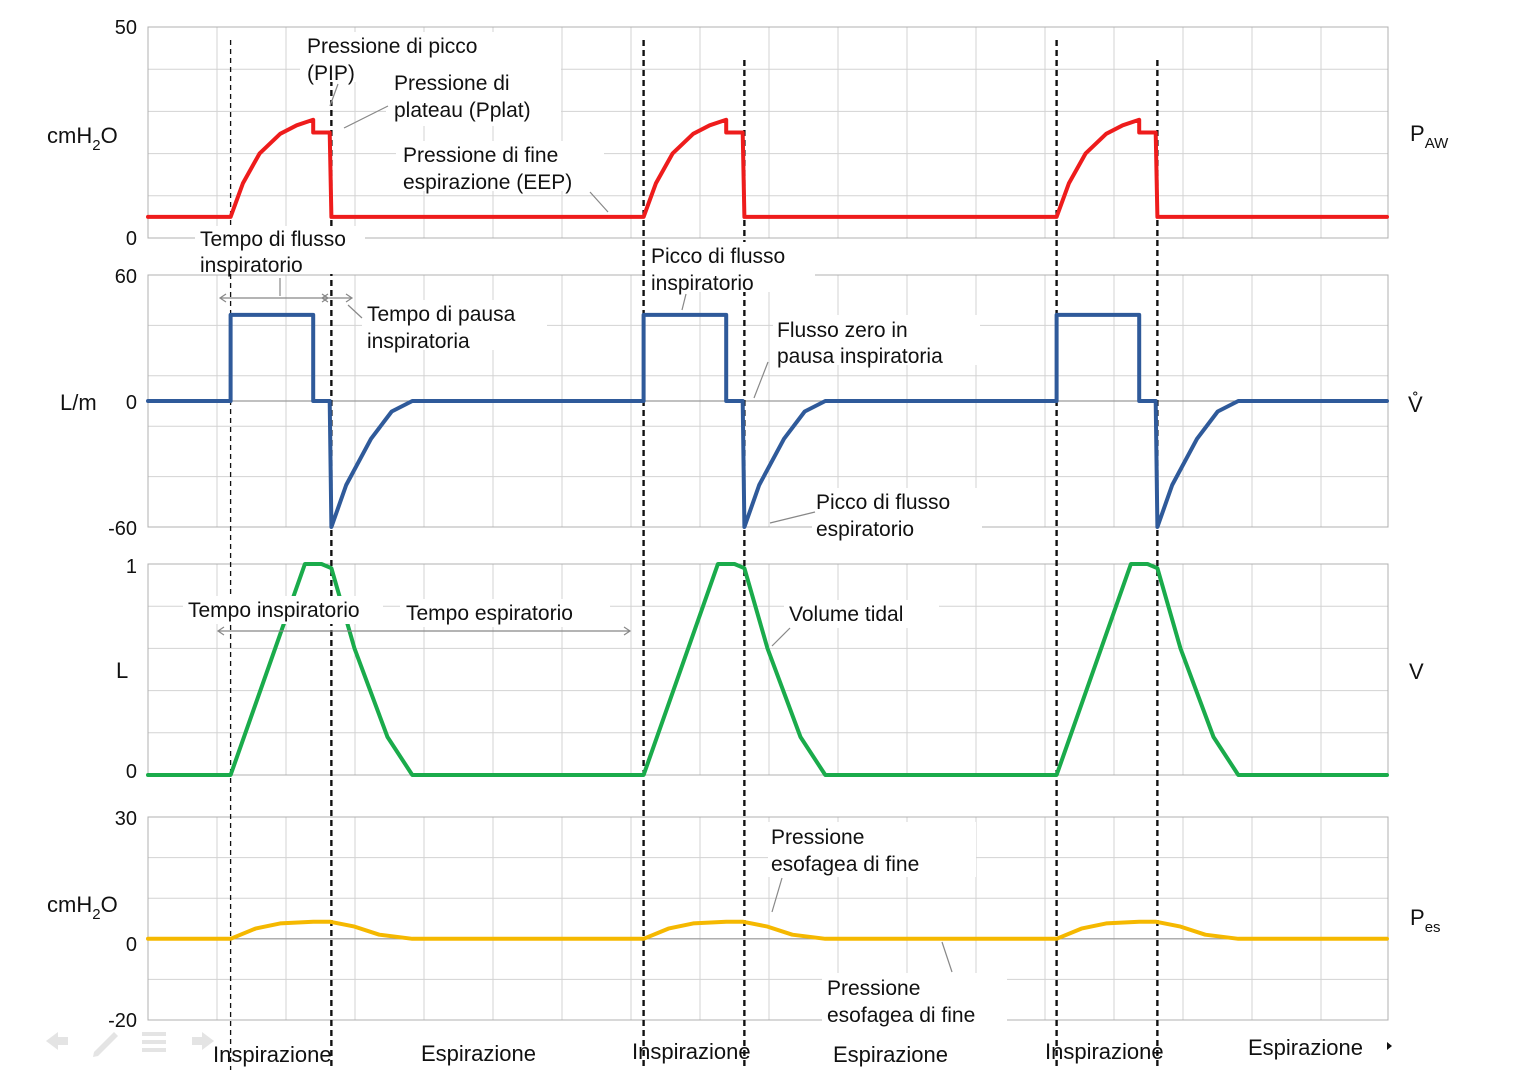 Image resolution: width=1528 pixels, height=1076 pixels. What do you see at coordinates (599, 202) in the screenshot?
I see `eep-pointer` at bounding box center [599, 202].